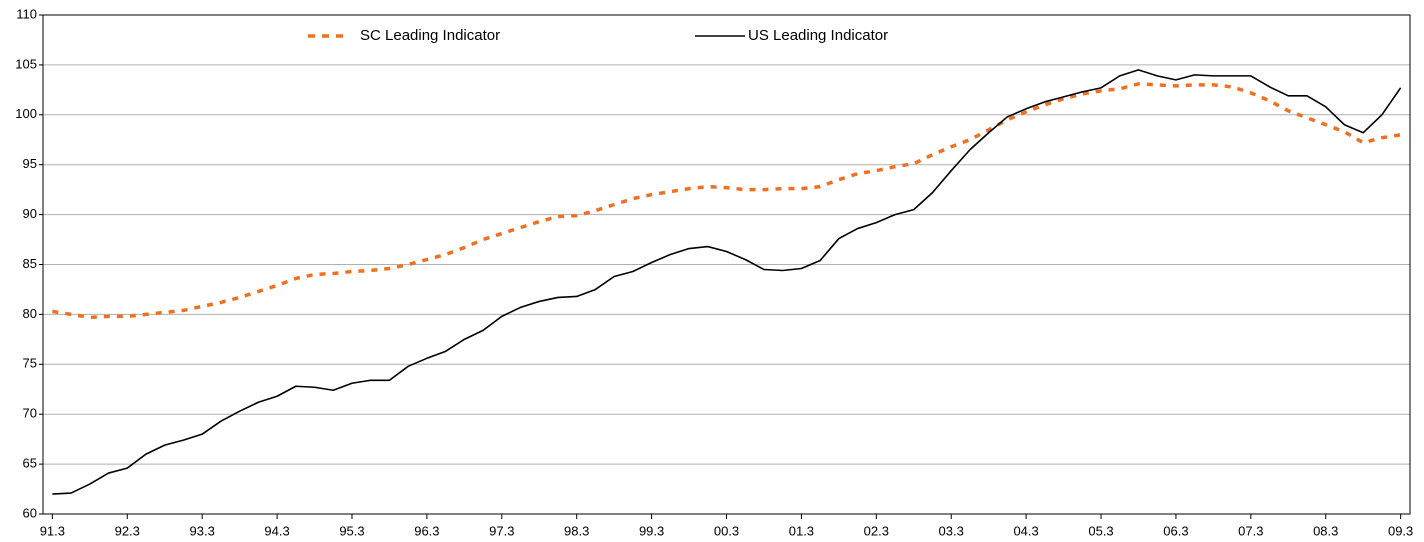 The width and height of the screenshot is (1424, 542). Describe the element at coordinates (876, 530) in the screenshot. I see `x-tick-label: 02.3` at that location.